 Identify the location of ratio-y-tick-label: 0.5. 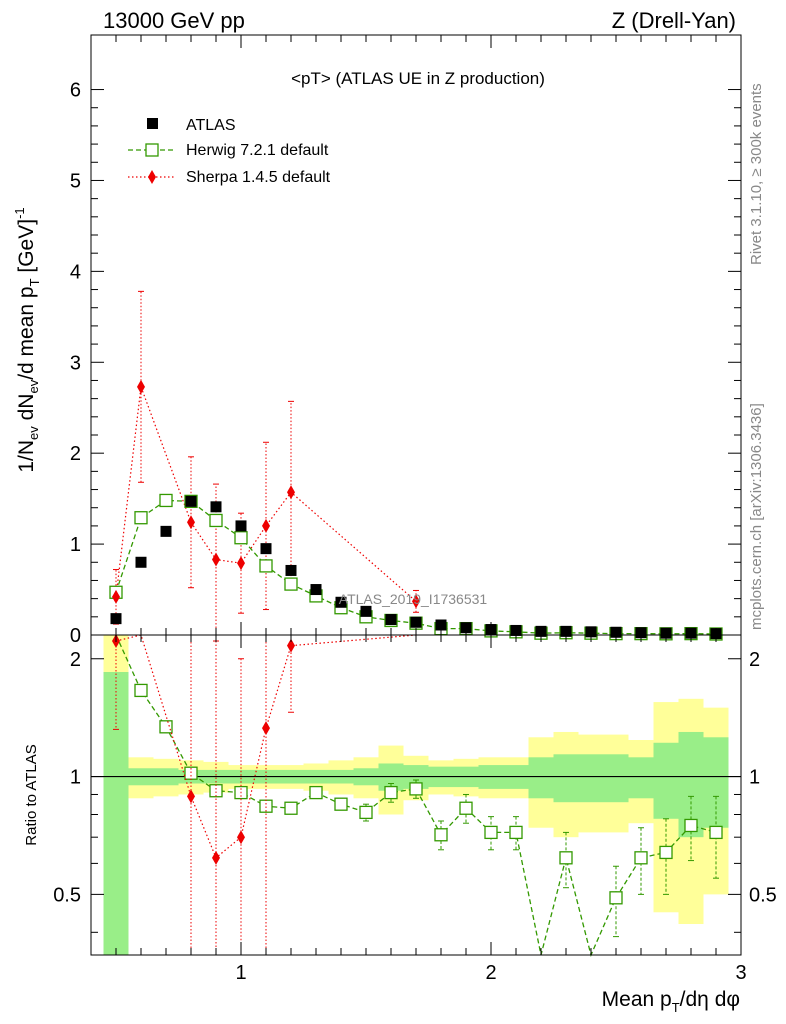
(67, 895).